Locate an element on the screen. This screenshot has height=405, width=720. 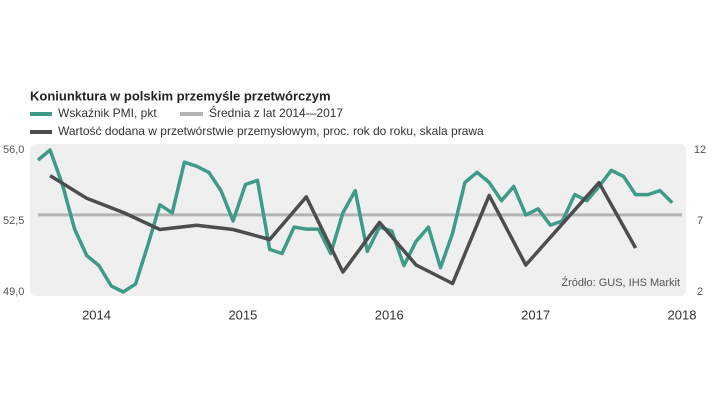
legend-label: Średnia z lat 2014-–2017 is located at coordinates (276, 112).